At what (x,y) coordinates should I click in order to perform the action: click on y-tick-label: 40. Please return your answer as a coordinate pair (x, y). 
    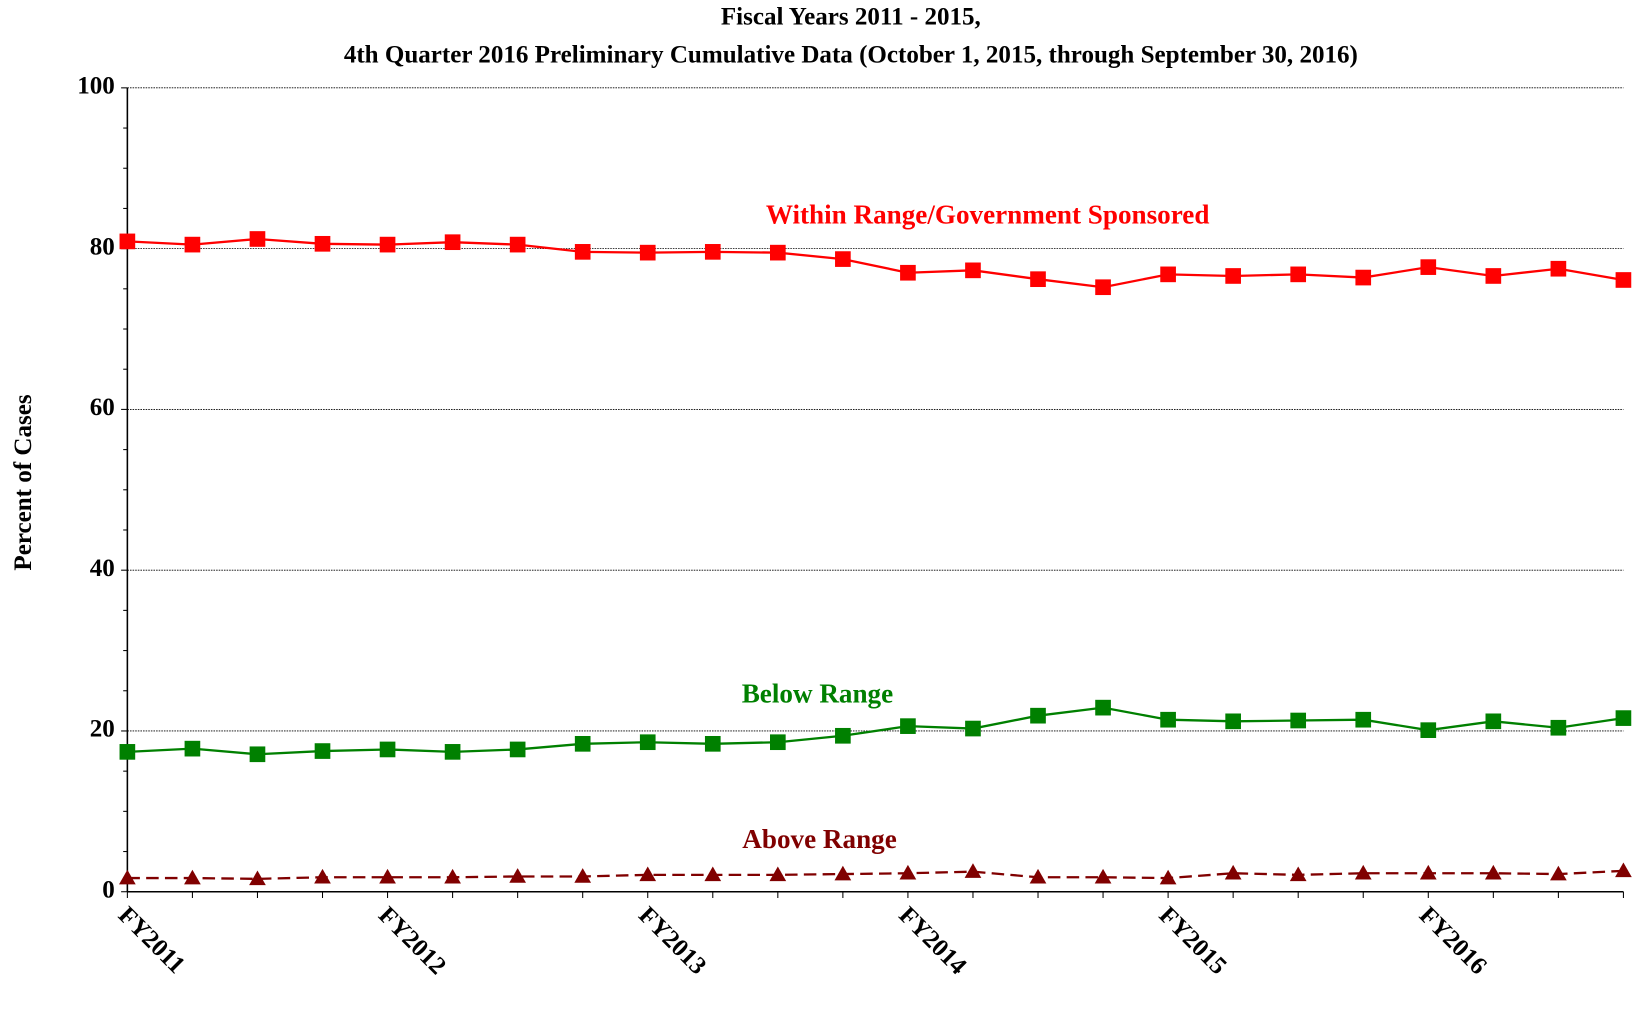
    Looking at the image, I should click on (102, 568).